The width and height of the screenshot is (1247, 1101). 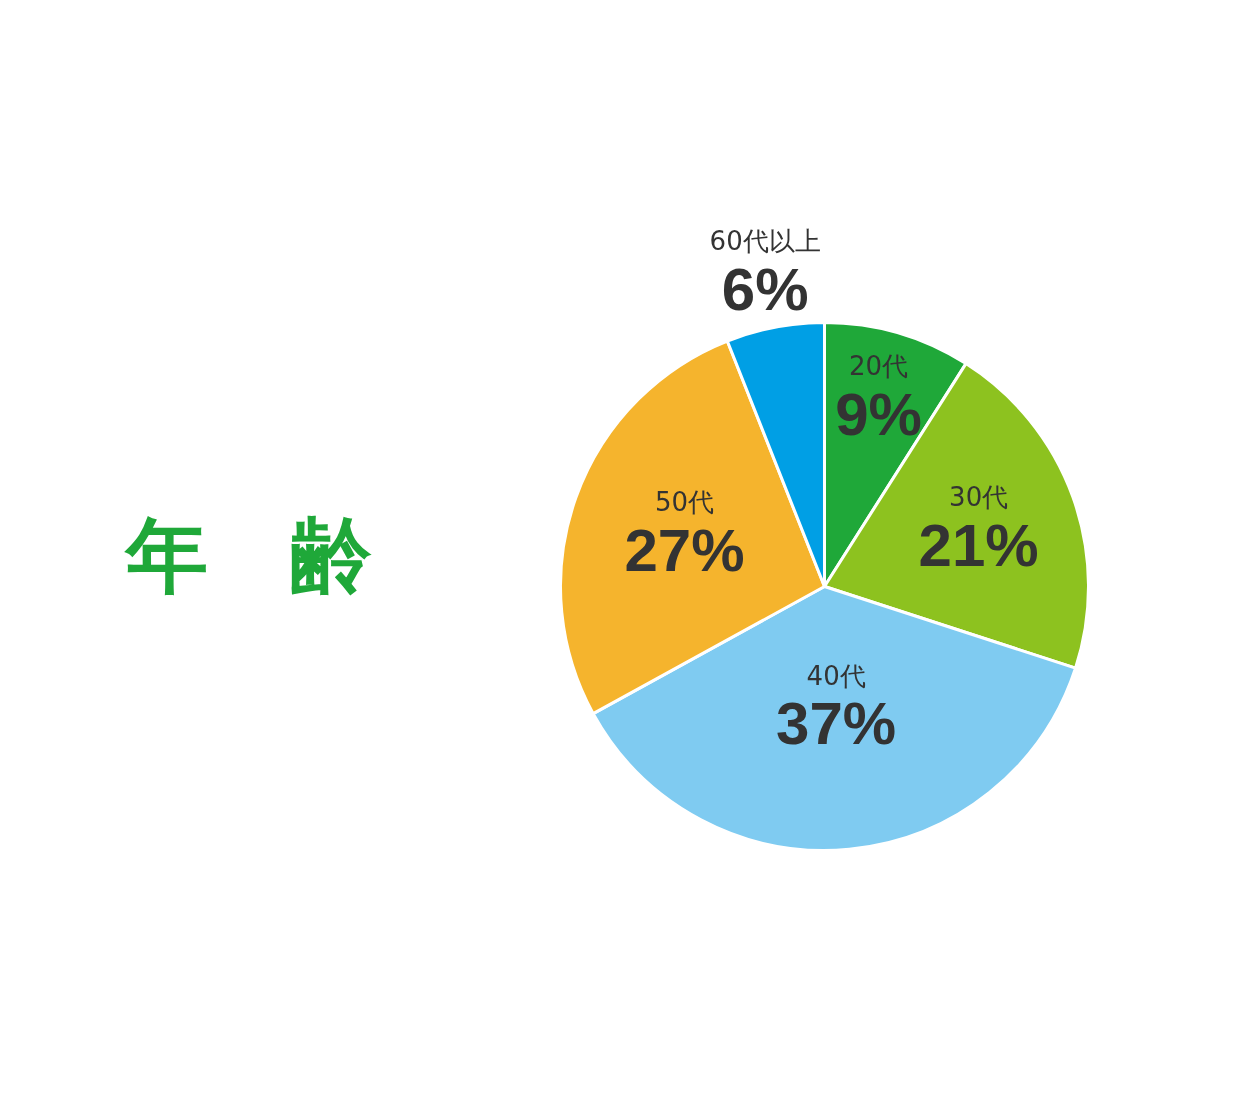 What do you see at coordinates (765, 241) in the screenshot?
I see `slice-label: 60代以上` at bounding box center [765, 241].